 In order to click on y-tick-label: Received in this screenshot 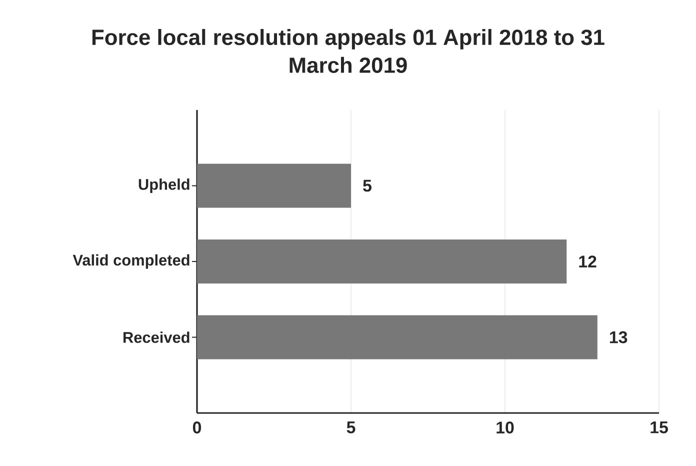, I will do `click(157, 337)`.